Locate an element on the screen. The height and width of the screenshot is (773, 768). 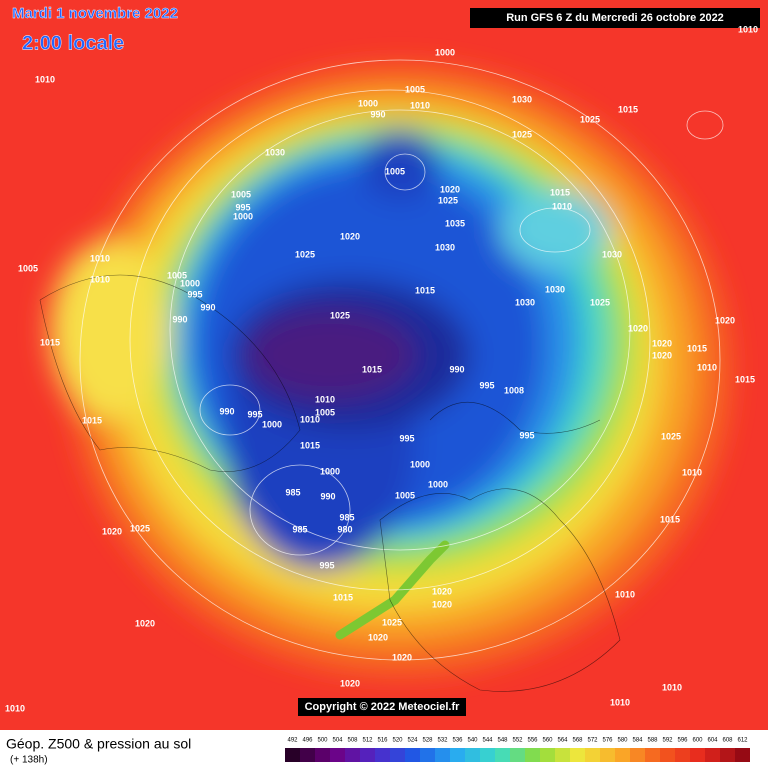
scale-label: 580 is located at coordinates (622, 741).